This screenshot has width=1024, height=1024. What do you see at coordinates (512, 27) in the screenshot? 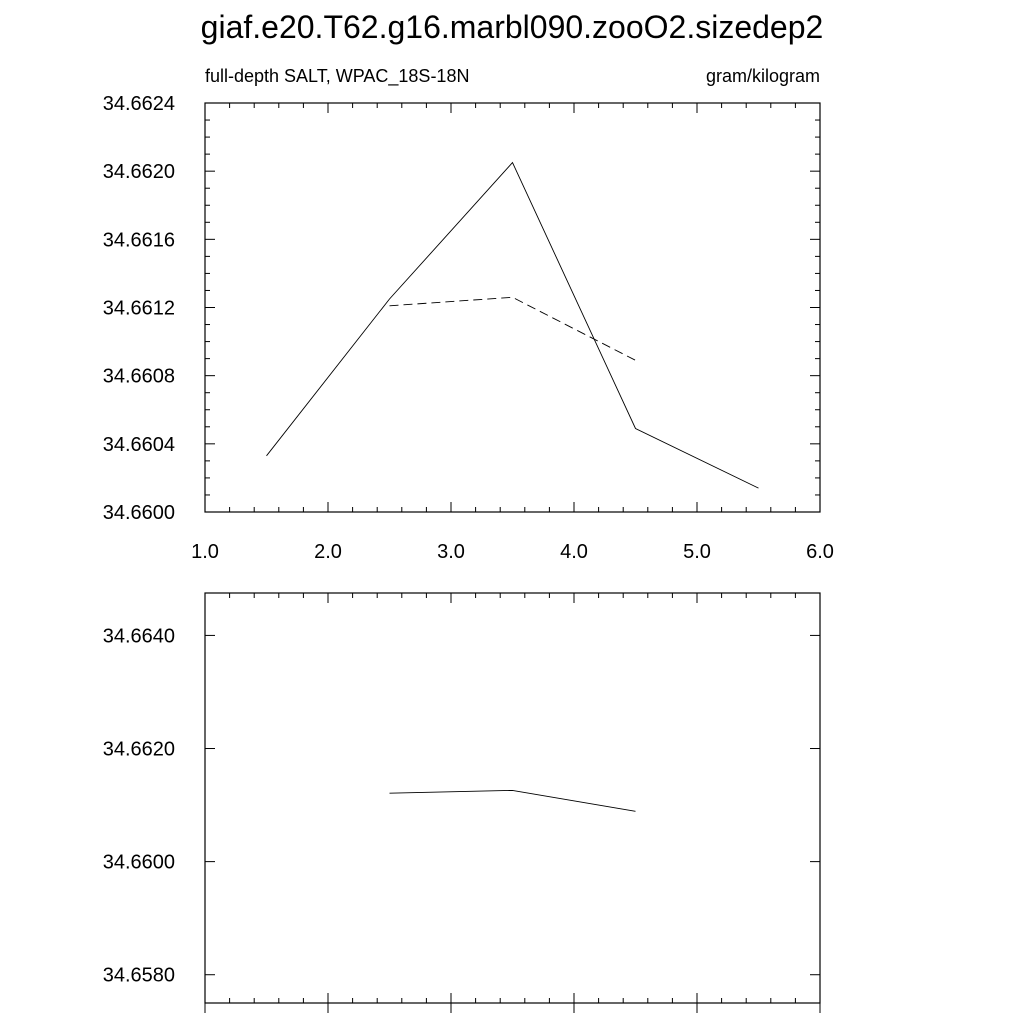
I see `figure-title: giaf.e20.T62.g16.marbl090.zooO2.sizedep2` at bounding box center [512, 27].